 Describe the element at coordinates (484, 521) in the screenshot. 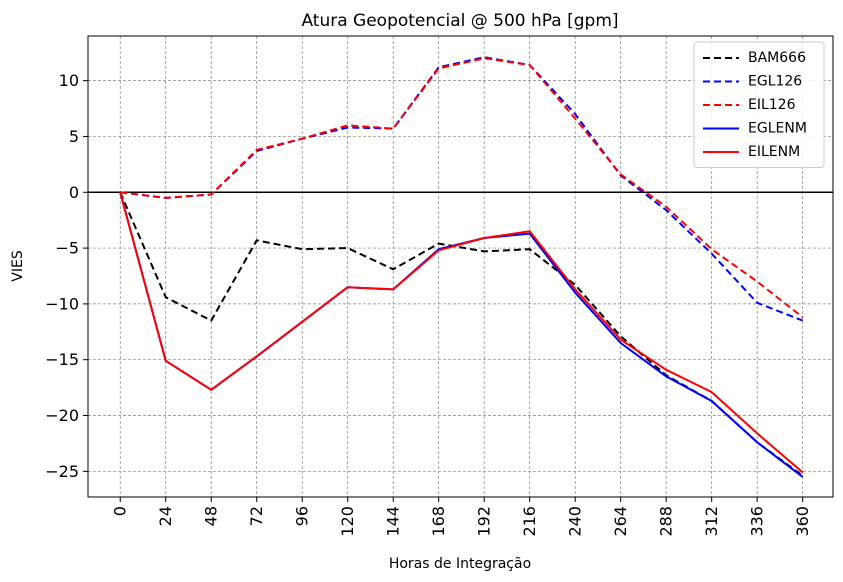

I see `x-tick-label: 192` at that location.